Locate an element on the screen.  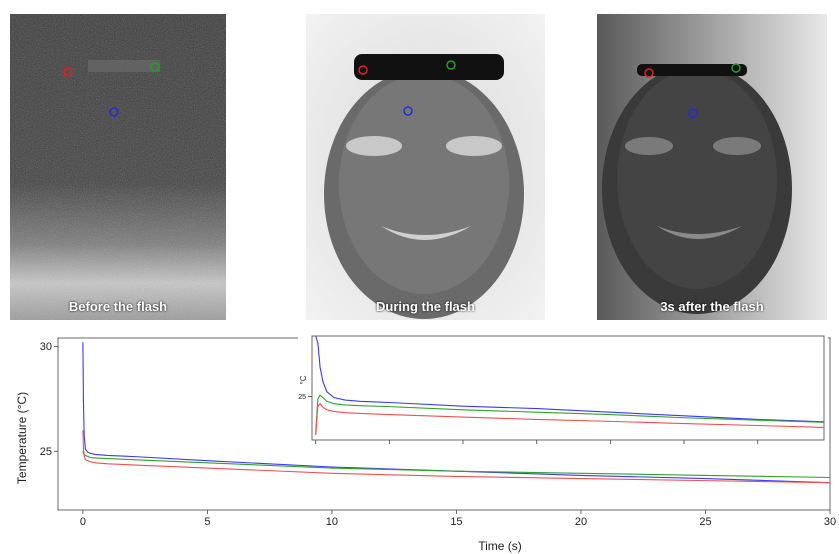
y-tick-label: 30 is located at coordinates (46, 347).